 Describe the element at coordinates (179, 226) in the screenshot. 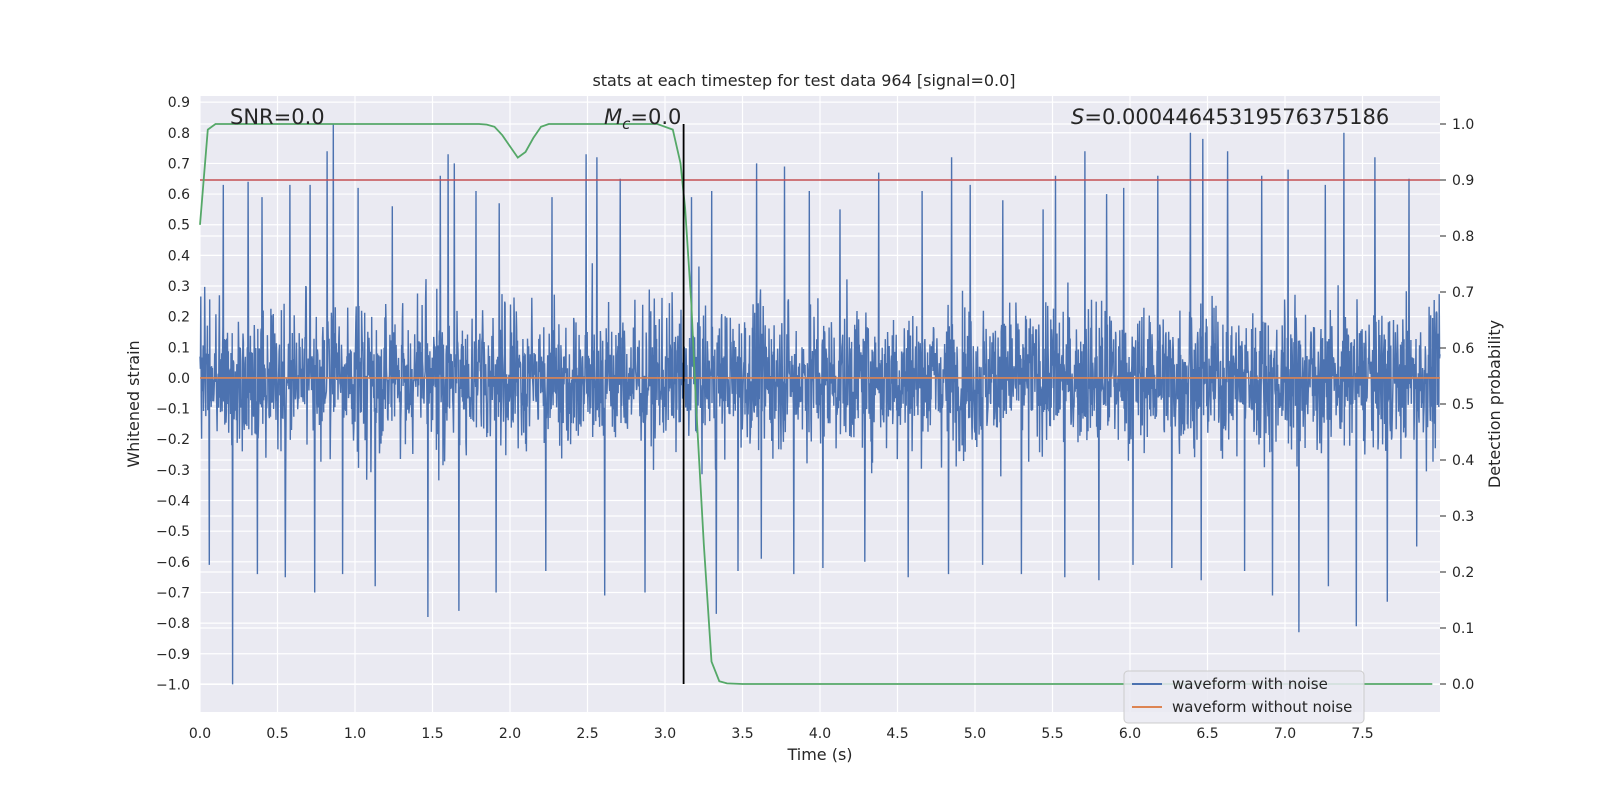

I see `y-tick-label: 0.5` at that location.